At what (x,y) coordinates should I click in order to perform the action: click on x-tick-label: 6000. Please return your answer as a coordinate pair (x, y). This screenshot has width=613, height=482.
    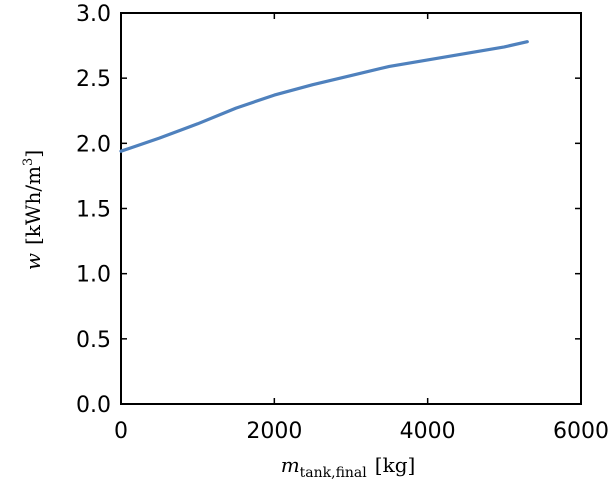
    Looking at the image, I should click on (581, 431).